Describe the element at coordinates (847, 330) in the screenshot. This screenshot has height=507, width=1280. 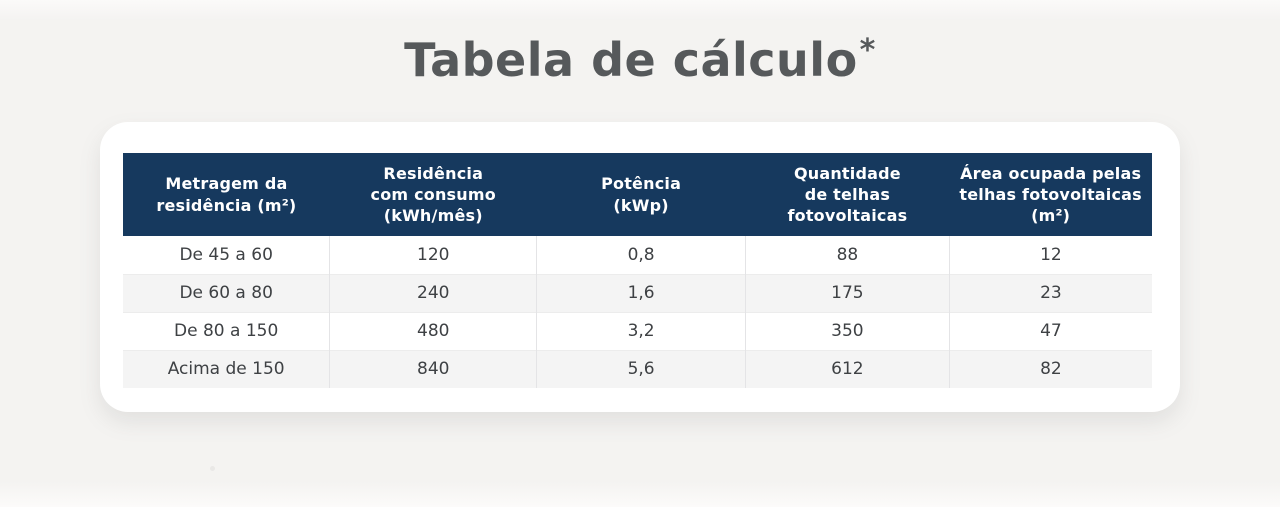
I see `table-cell: 350` at that location.